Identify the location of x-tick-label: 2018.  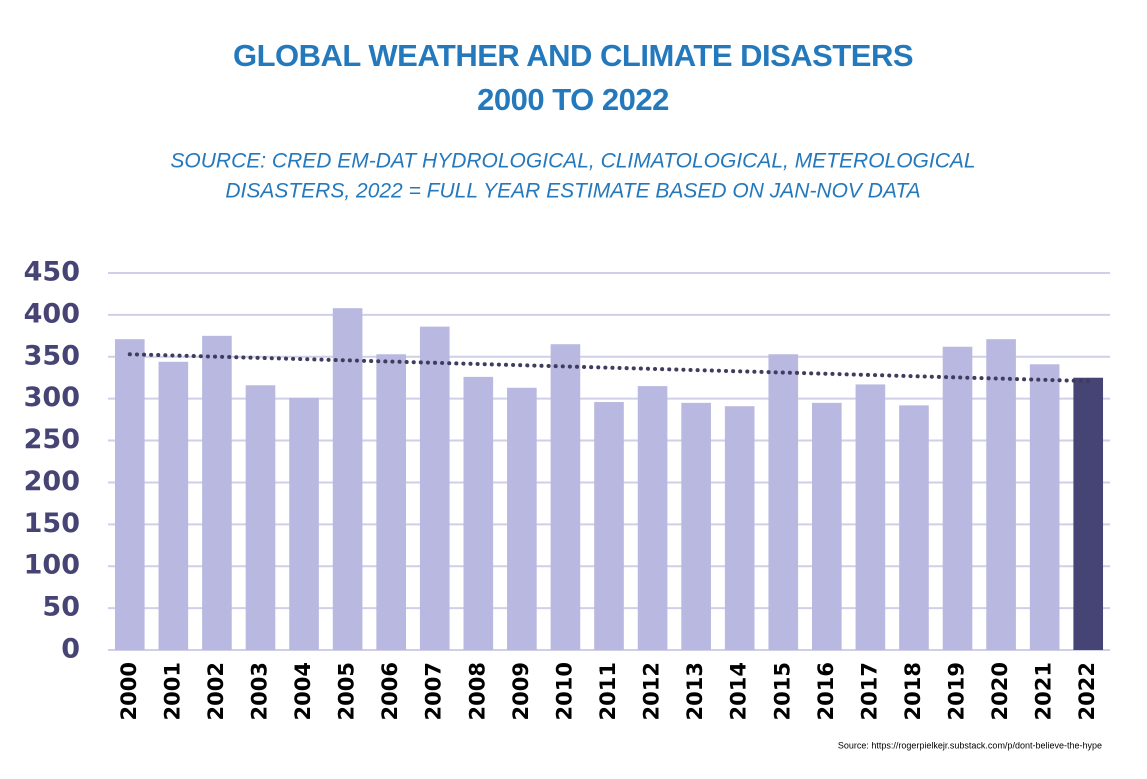
(913, 691).